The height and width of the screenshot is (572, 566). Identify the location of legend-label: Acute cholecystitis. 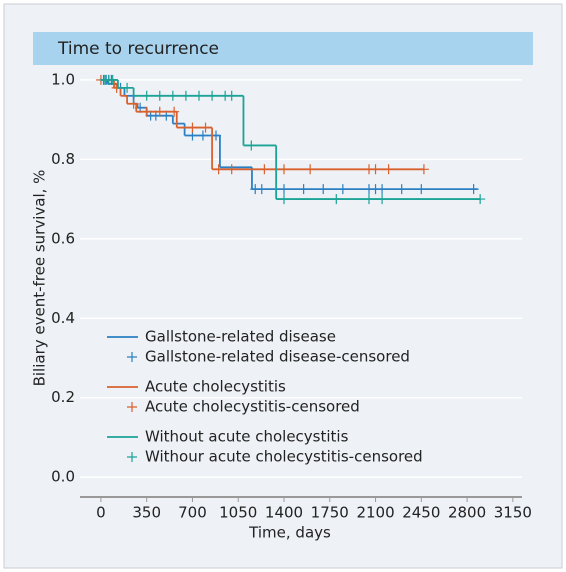
(215, 387).